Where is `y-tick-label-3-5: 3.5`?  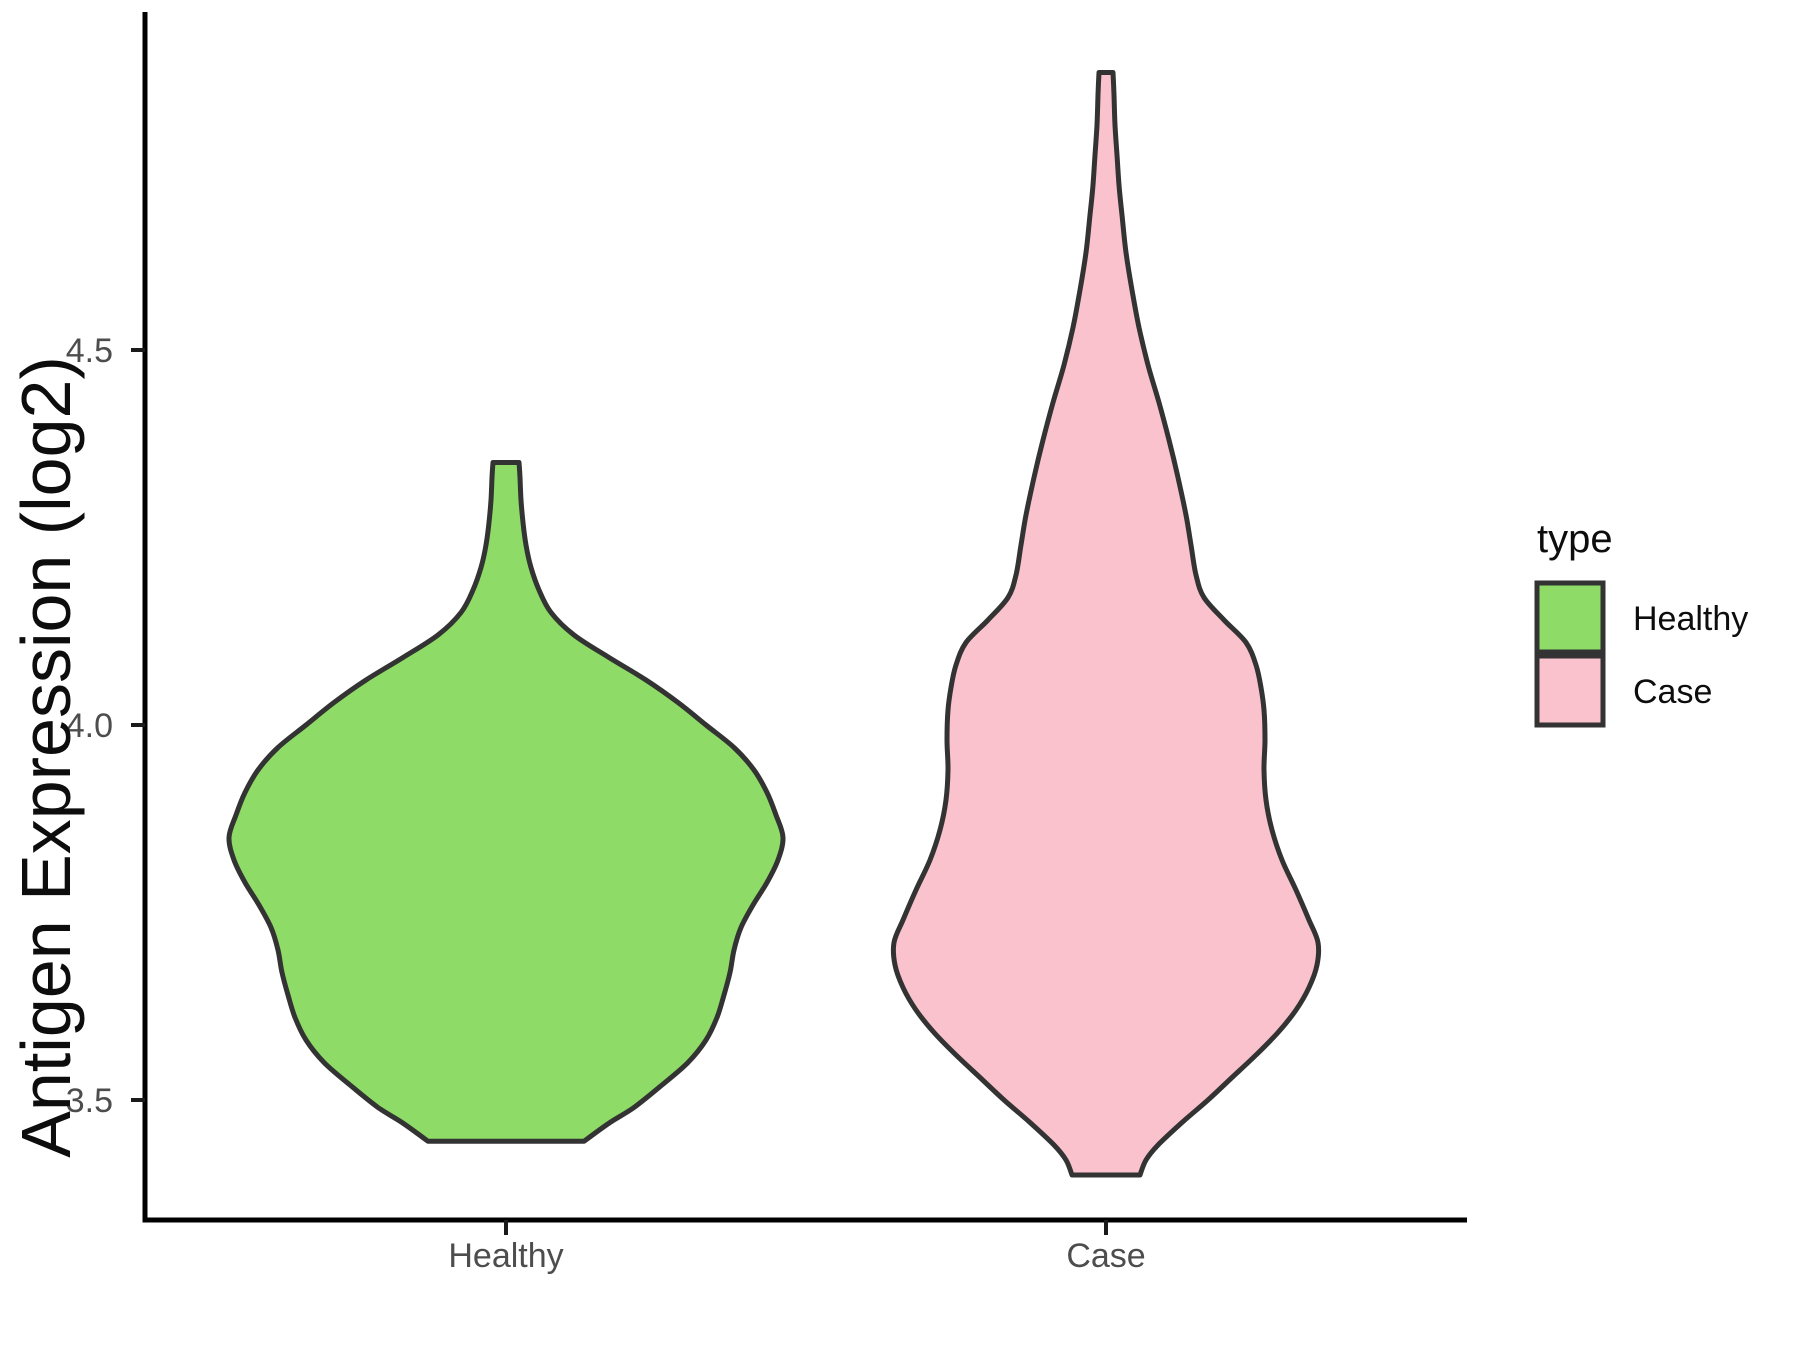
y-tick-label-3-5: 3.5 is located at coordinates (89, 1101).